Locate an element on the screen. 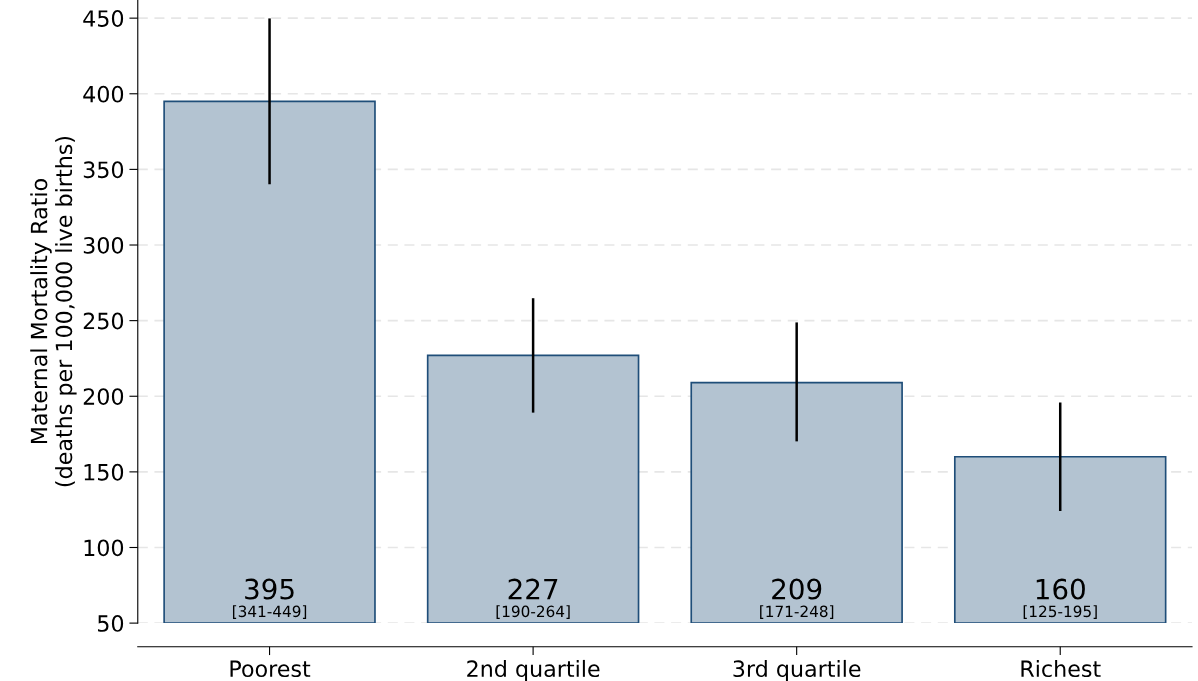 The image size is (1198, 681). x-tick-label: 2nd quartile is located at coordinates (533, 670).